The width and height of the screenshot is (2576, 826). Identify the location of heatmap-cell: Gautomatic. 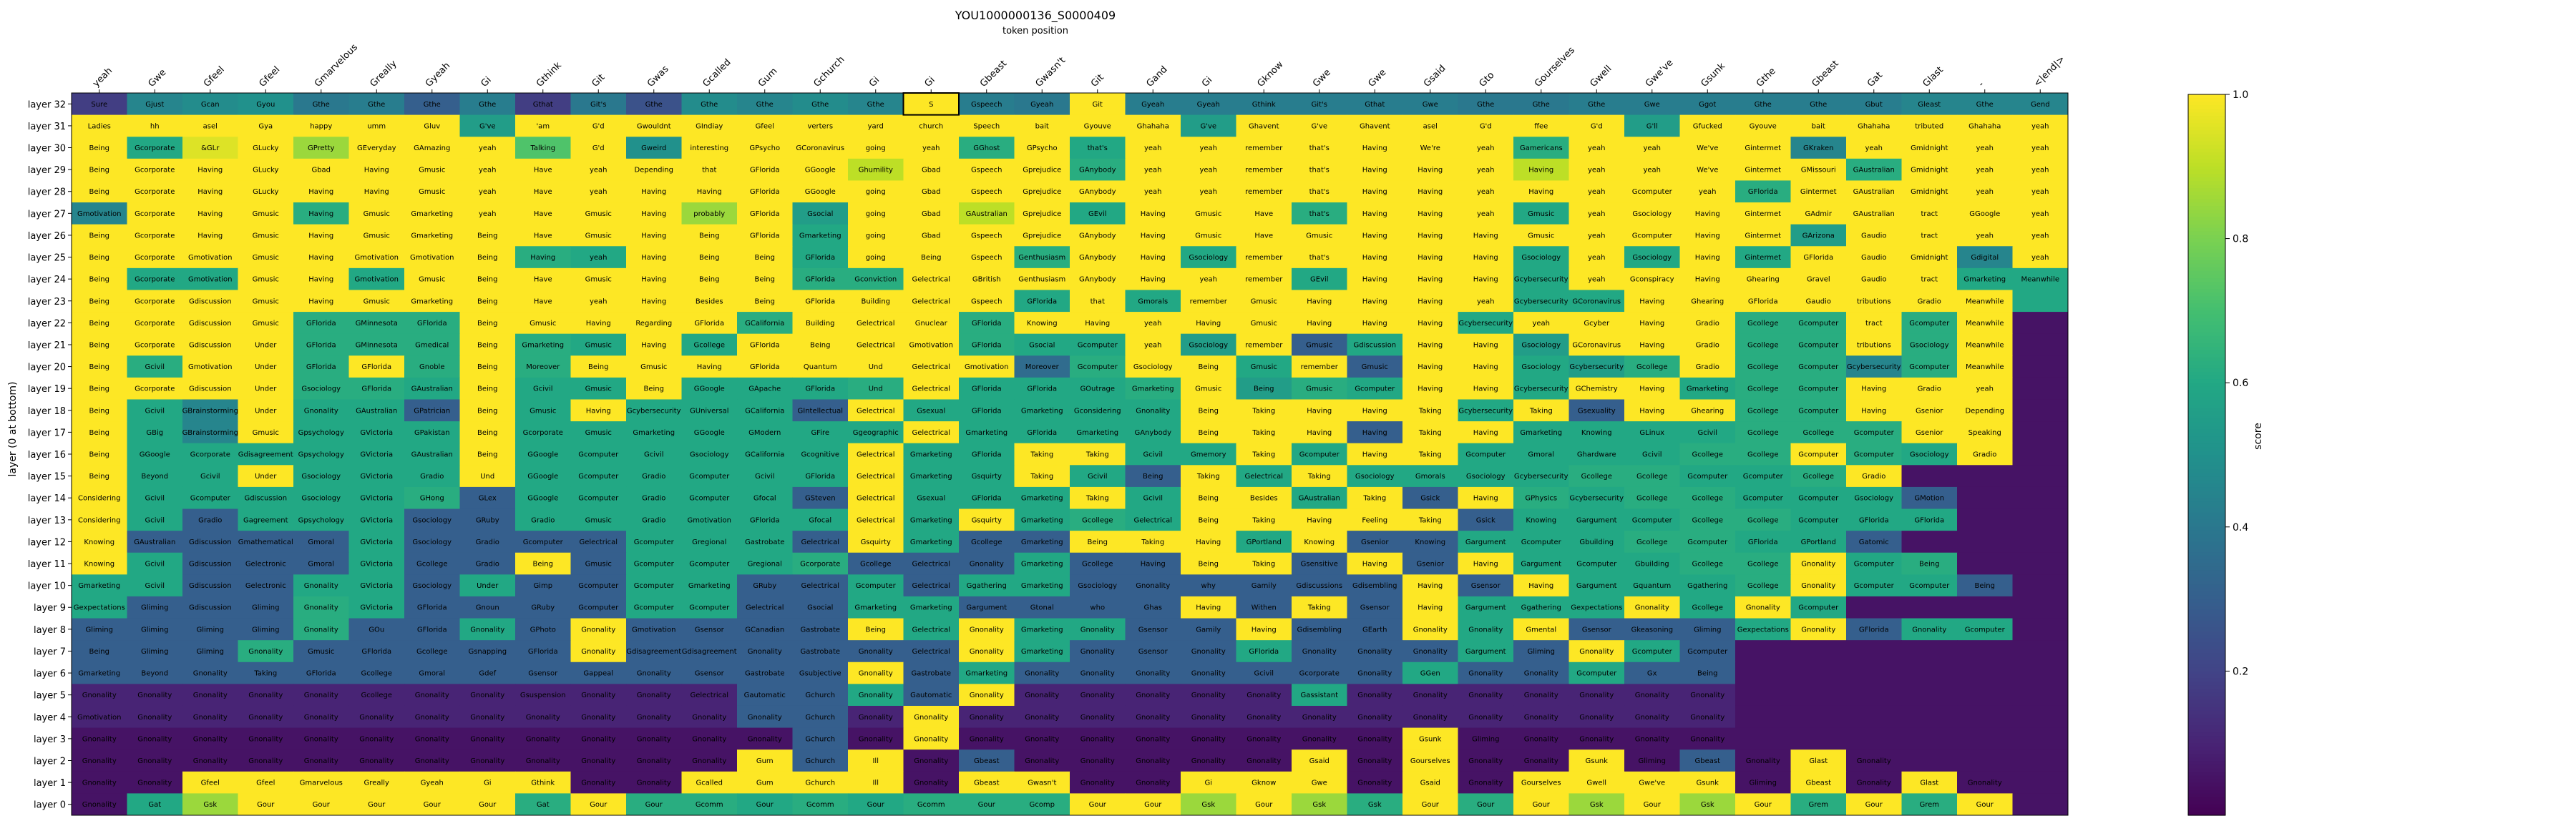
(765, 696).